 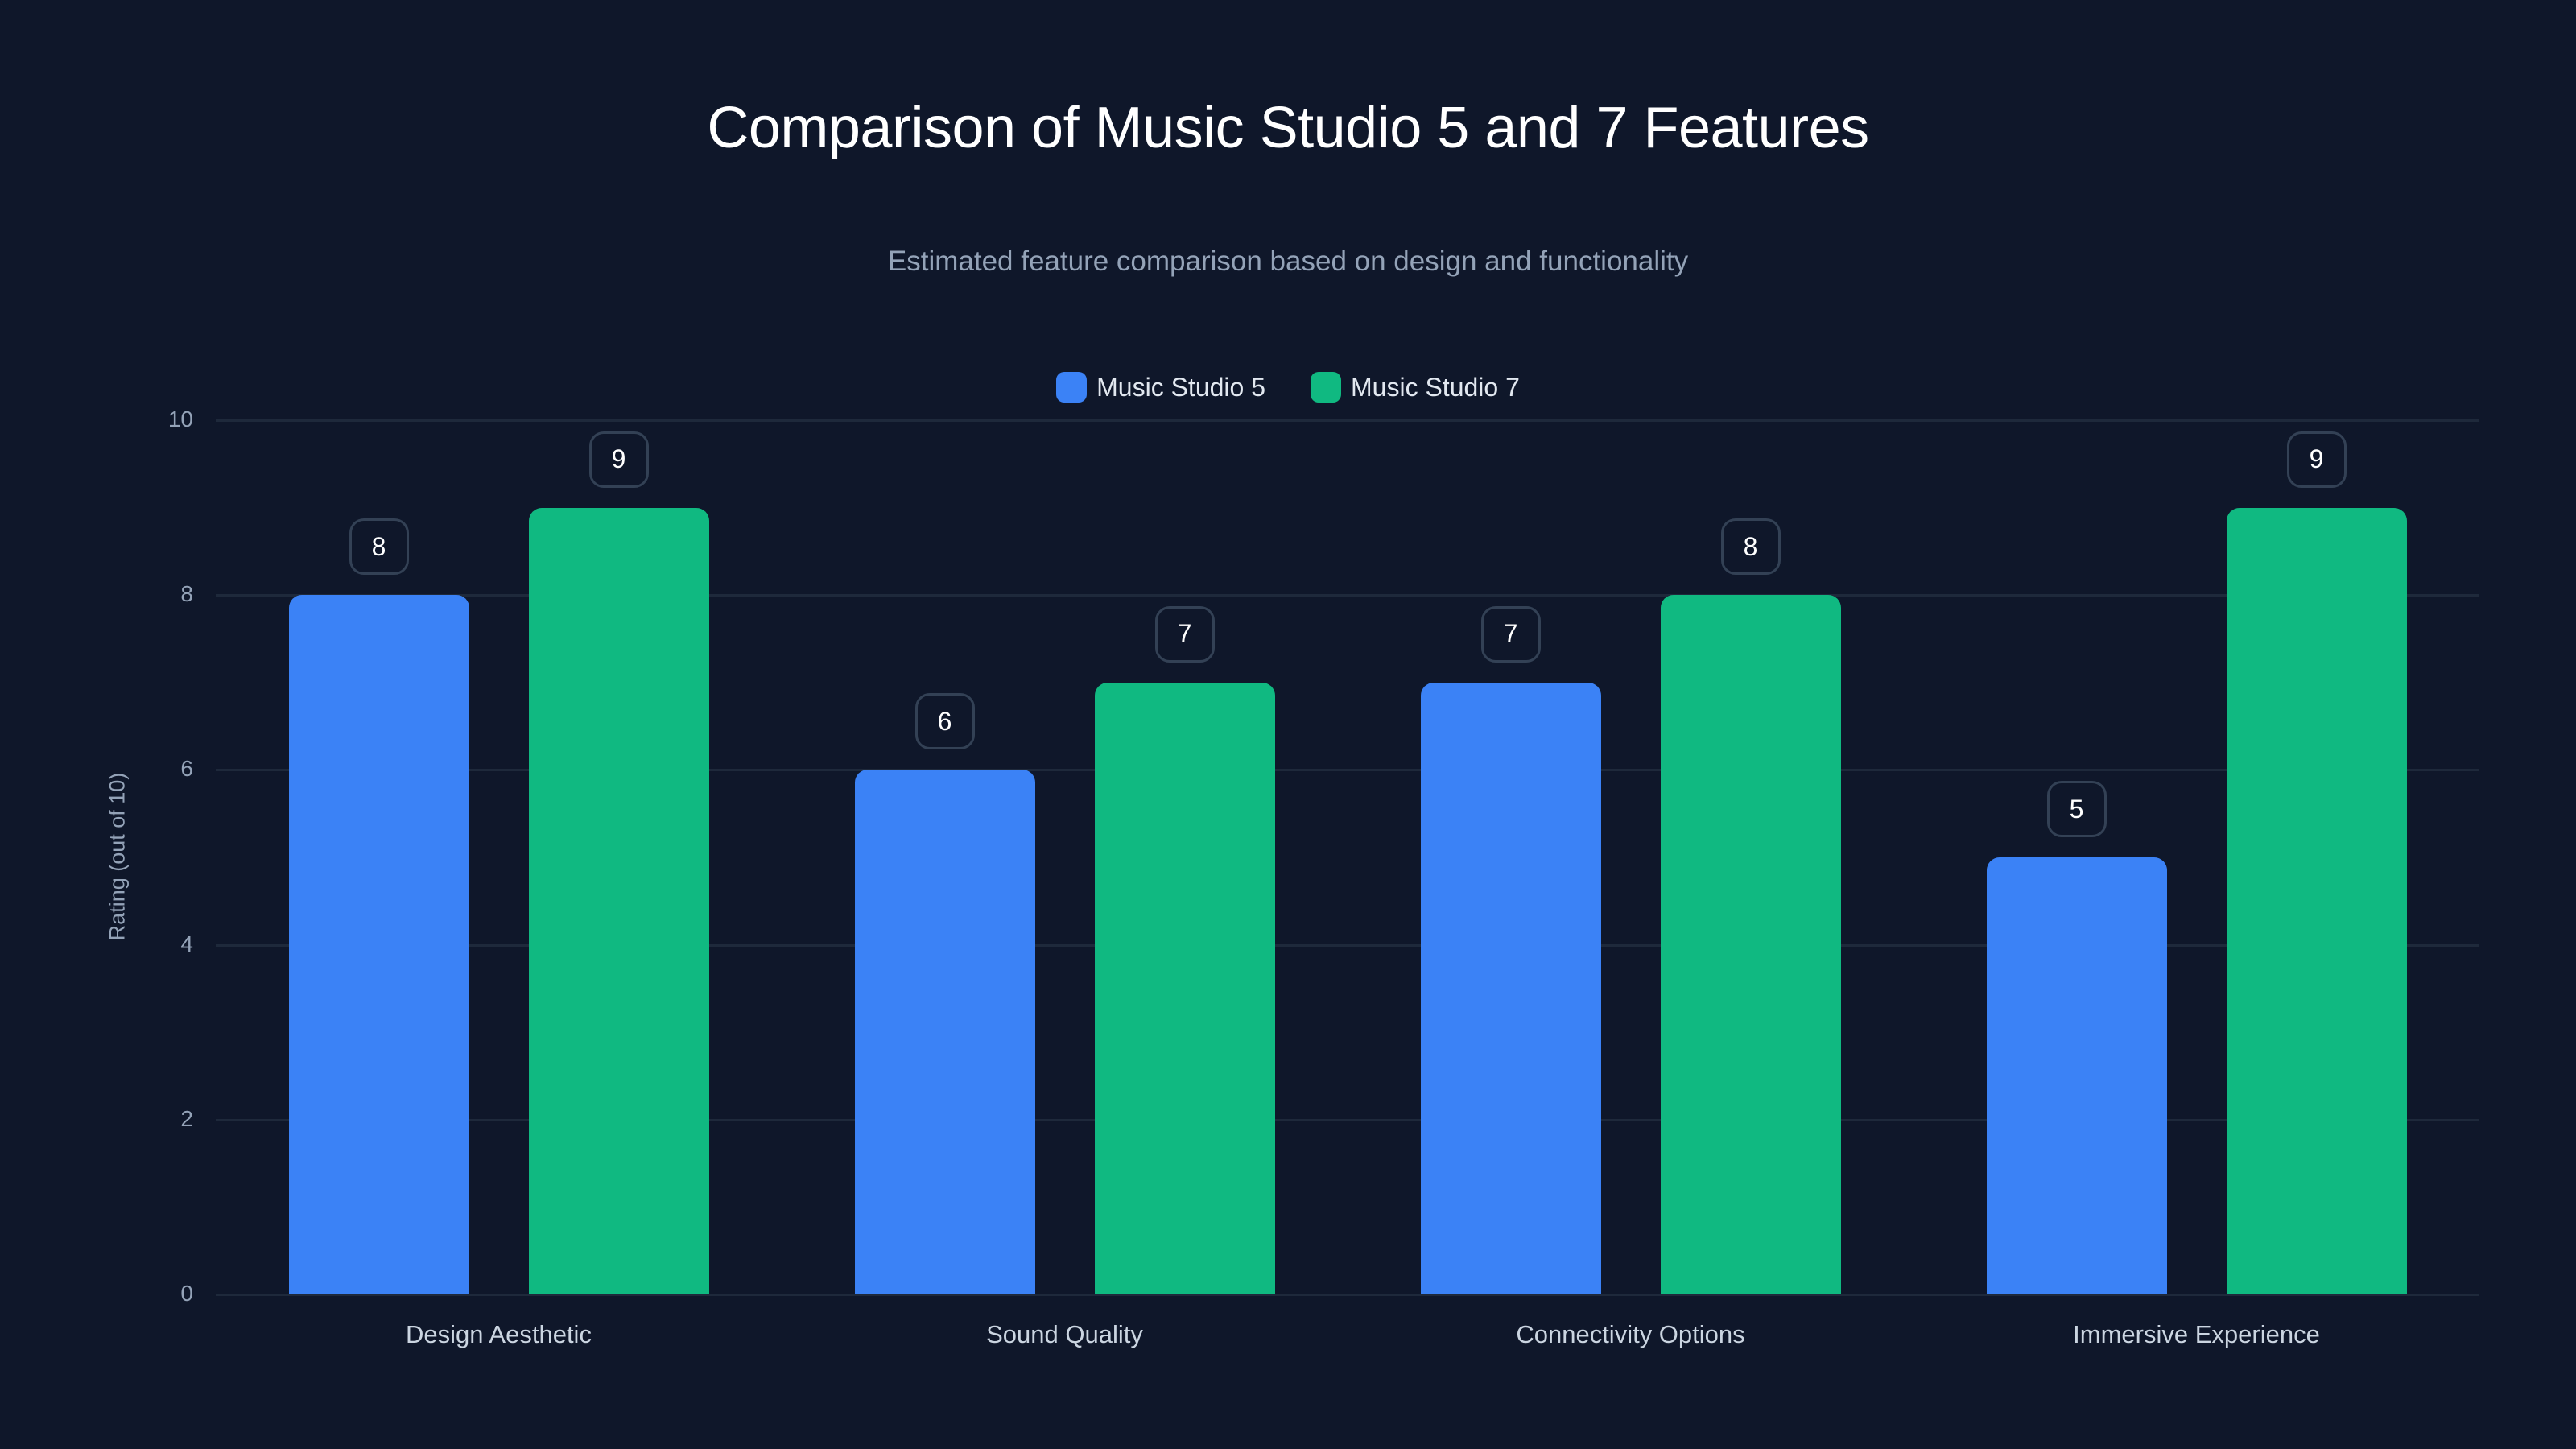 What do you see at coordinates (1326, 387) in the screenshot?
I see `legend-swatch-green` at bounding box center [1326, 387].